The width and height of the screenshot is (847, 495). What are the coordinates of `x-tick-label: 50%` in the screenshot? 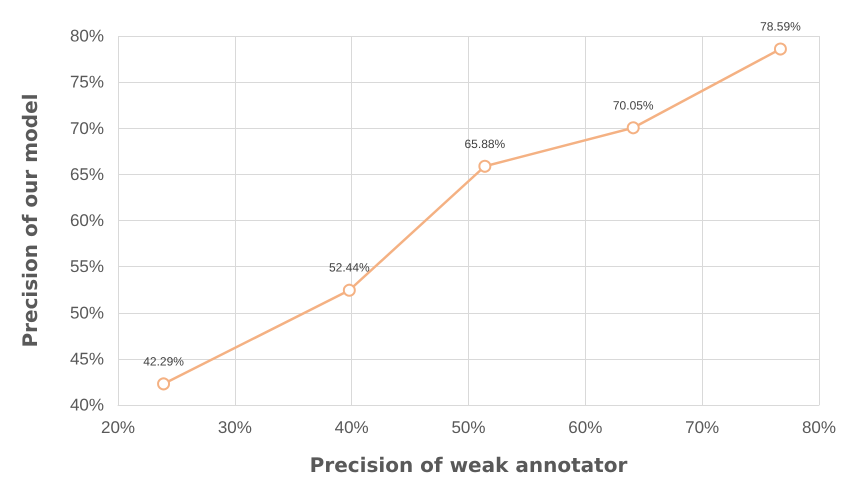 It's located at (468, 427).